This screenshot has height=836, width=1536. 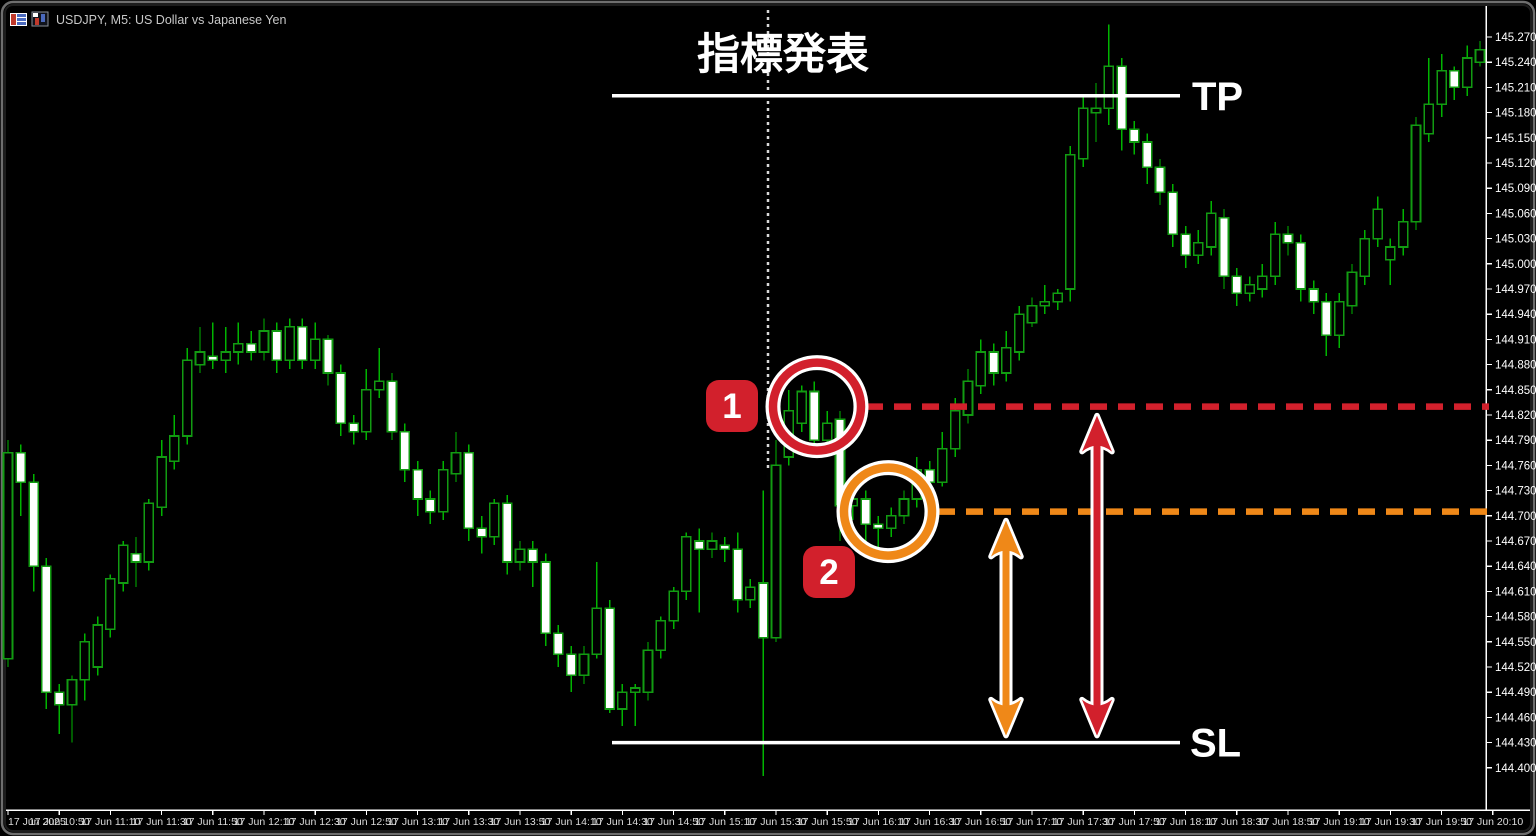 I want to click on time-label: 17 Jun 17:50, so click(x=1134, y=822).